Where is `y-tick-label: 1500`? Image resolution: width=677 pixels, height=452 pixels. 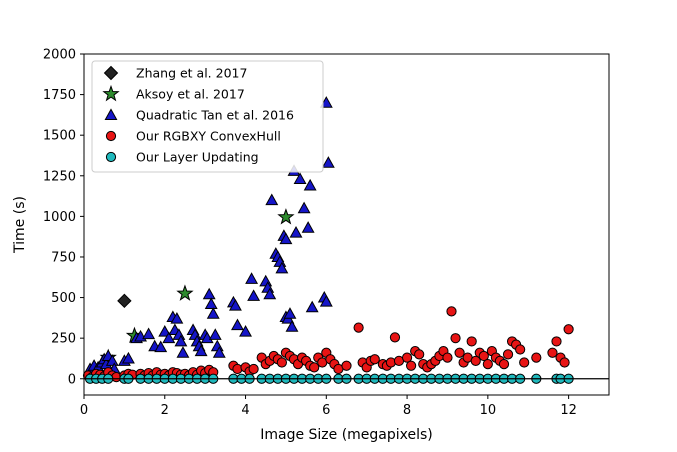
y-tick-label: 1500 is located at coordinates (59, 136).